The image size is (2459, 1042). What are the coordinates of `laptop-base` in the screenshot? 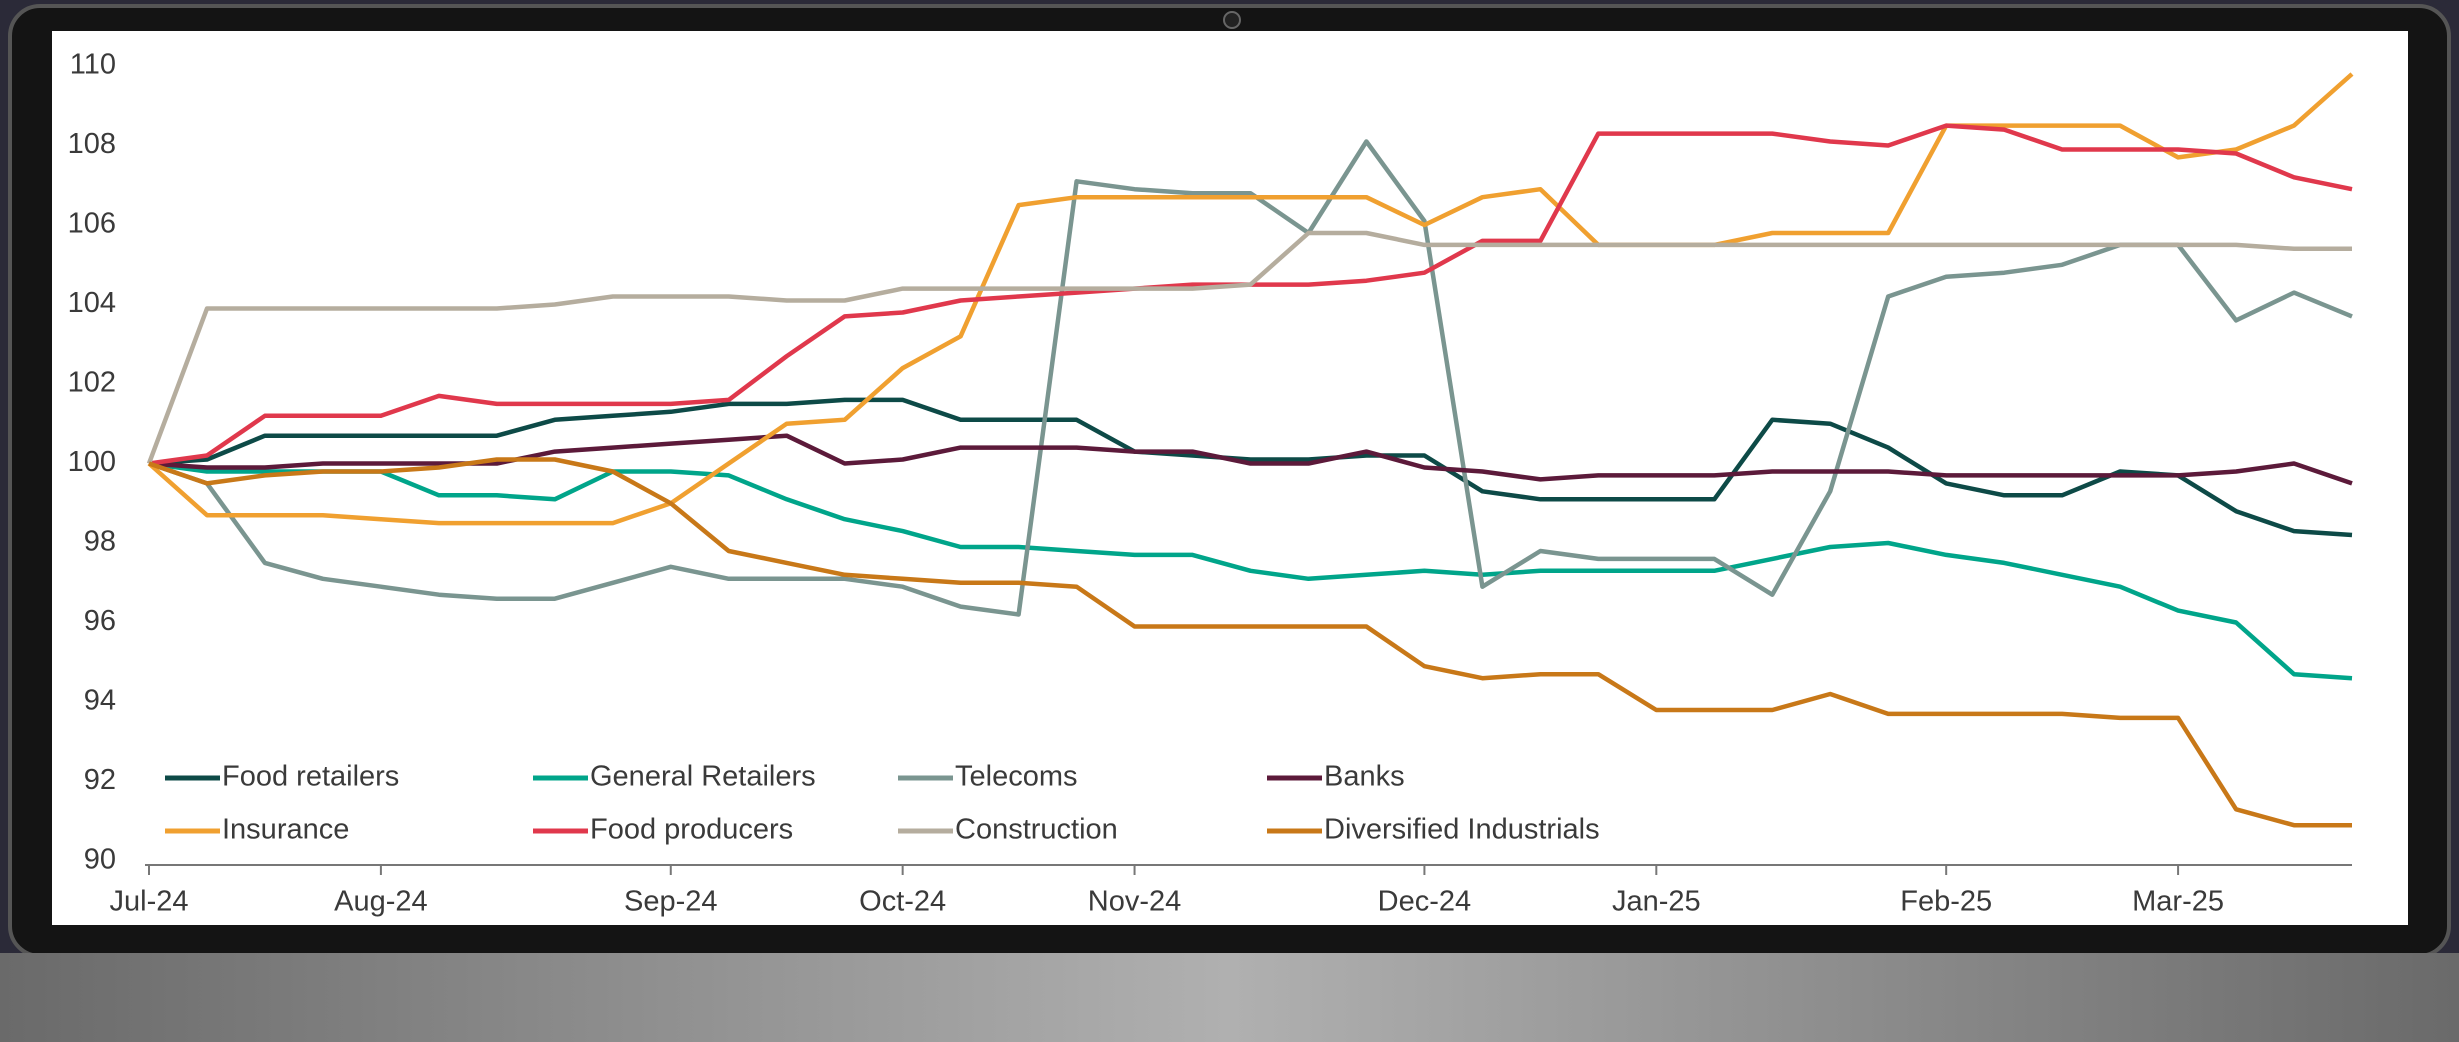 It's located at (1229, 997).